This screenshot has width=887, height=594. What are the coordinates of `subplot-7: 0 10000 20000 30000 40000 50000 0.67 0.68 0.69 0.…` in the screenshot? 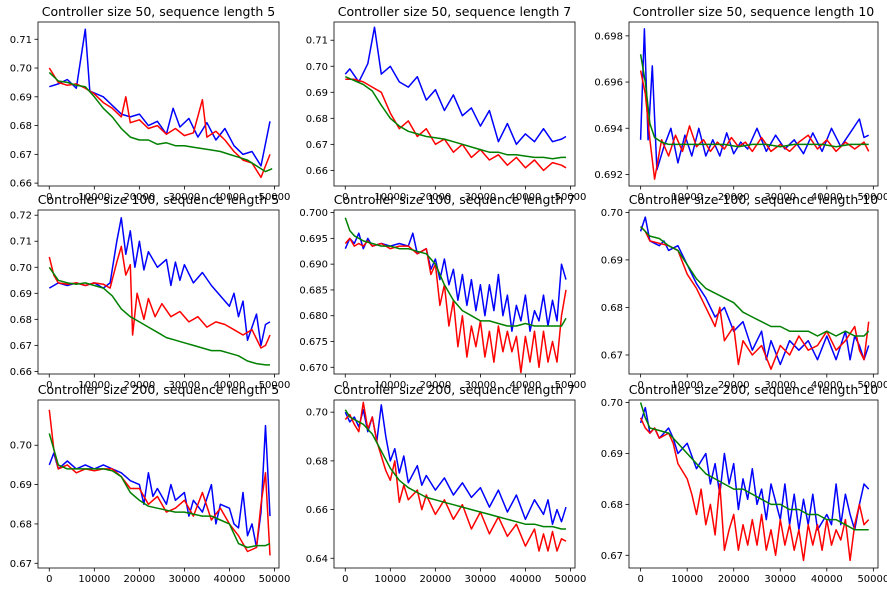 It's located at (150, 483).